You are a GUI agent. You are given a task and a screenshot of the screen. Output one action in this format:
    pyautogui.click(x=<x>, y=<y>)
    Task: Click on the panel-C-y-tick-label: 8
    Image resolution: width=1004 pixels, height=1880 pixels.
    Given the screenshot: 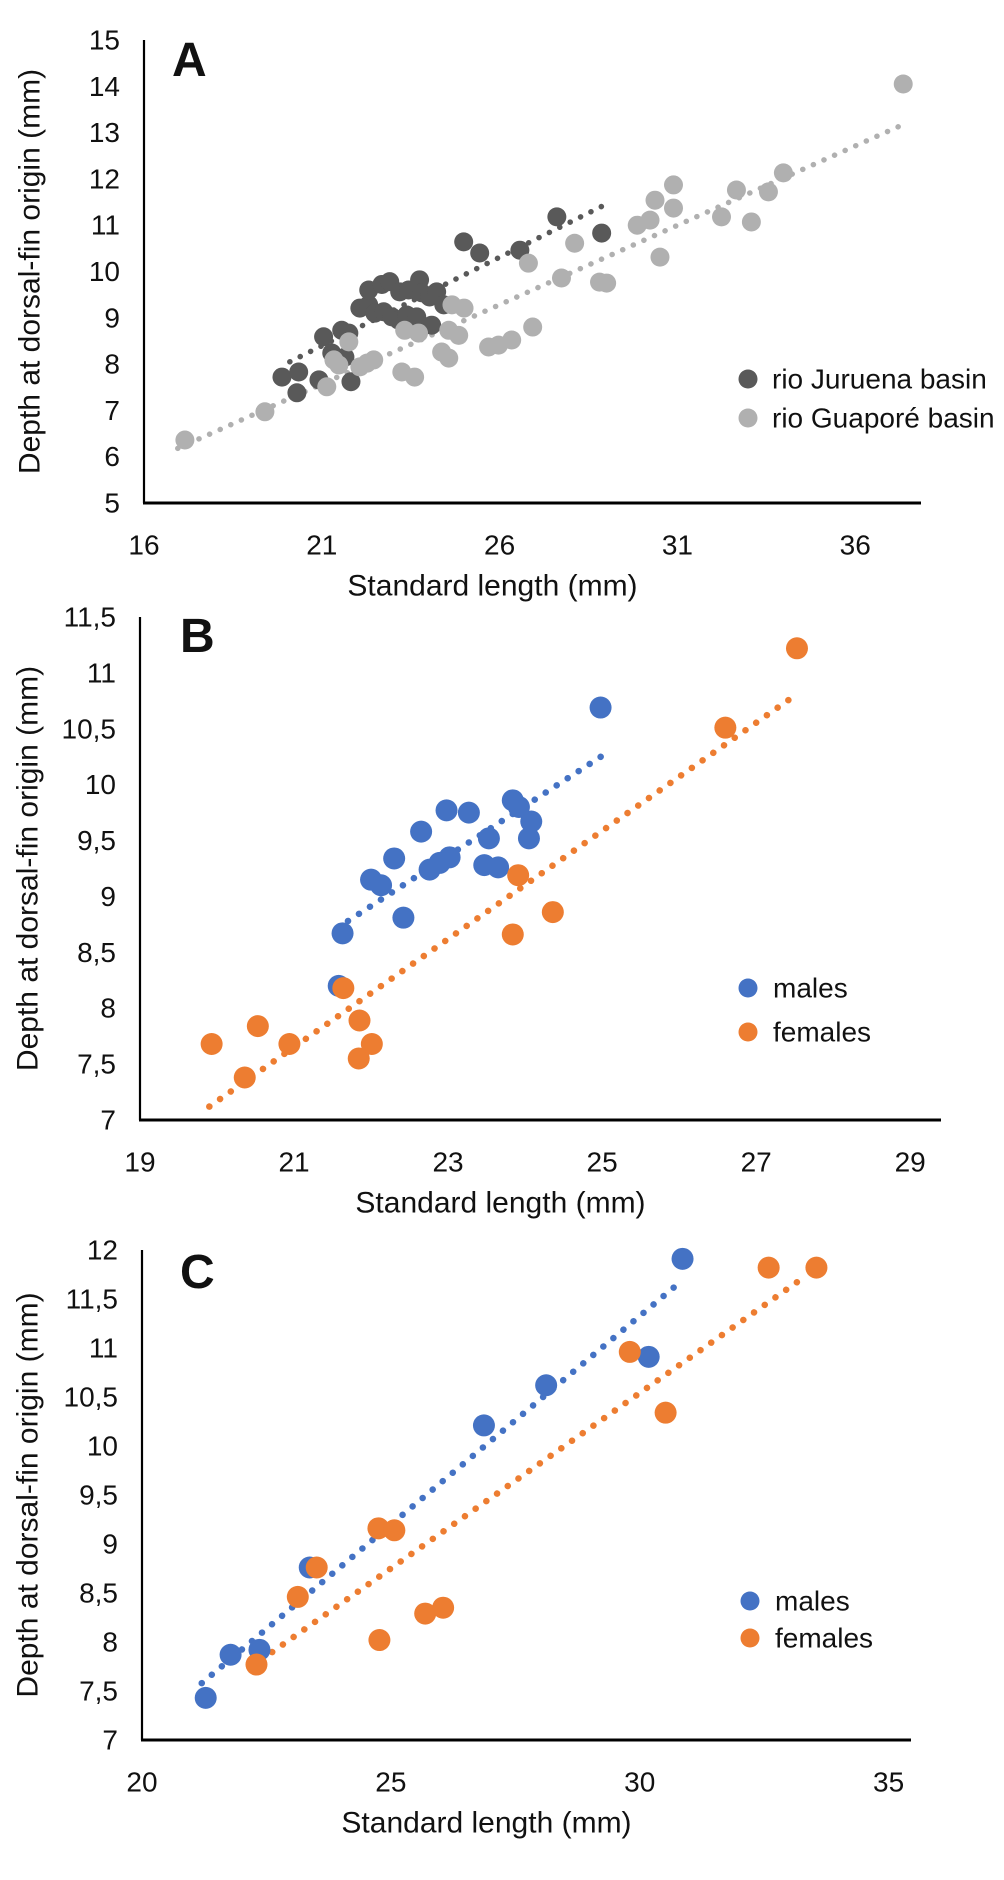 What is the action you would take?
    pyautogui.click(x=110, y=1642)
    